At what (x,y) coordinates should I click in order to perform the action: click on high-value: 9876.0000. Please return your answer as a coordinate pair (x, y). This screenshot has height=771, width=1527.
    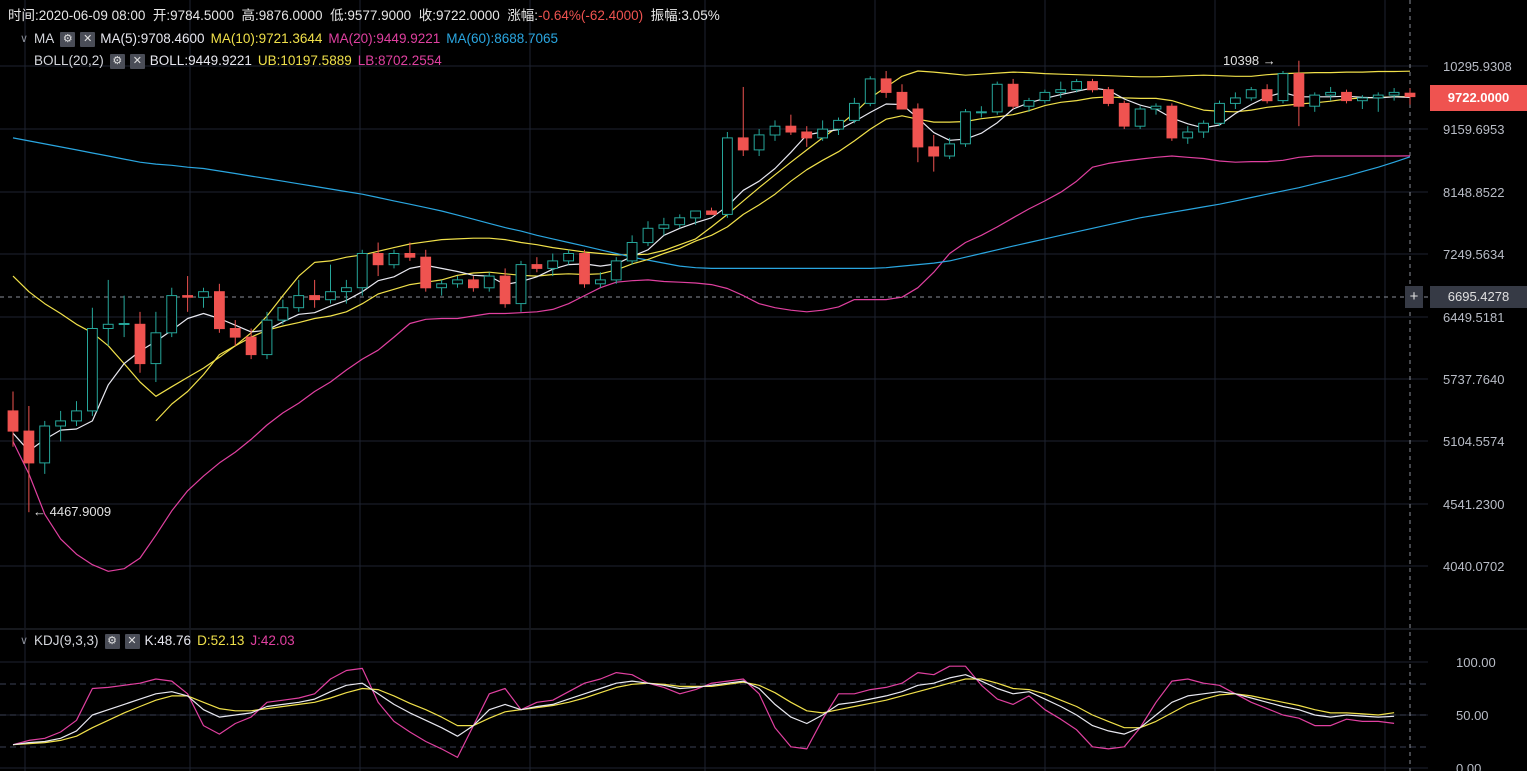
    Looking at the image, I should click on (290, 15).